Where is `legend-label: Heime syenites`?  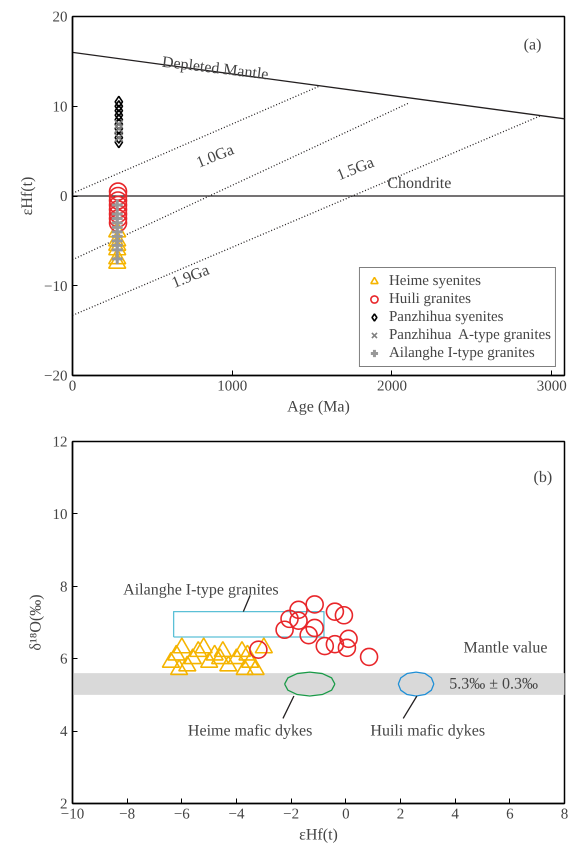 legend-label: Heime syenites is located at coordinates (435, 281).